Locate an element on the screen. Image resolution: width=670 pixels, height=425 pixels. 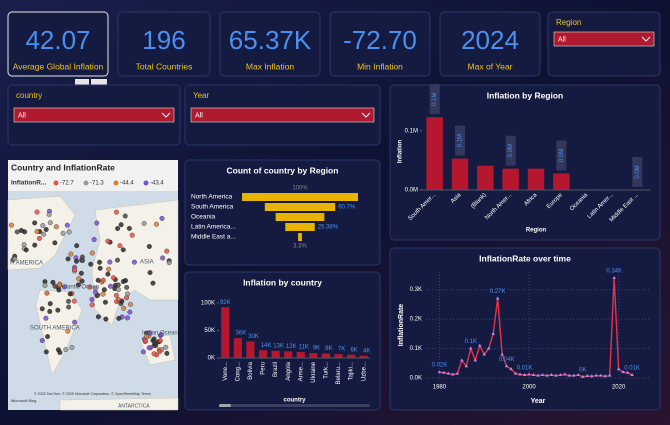
category-label: South America is located at coordinates (212, 207).